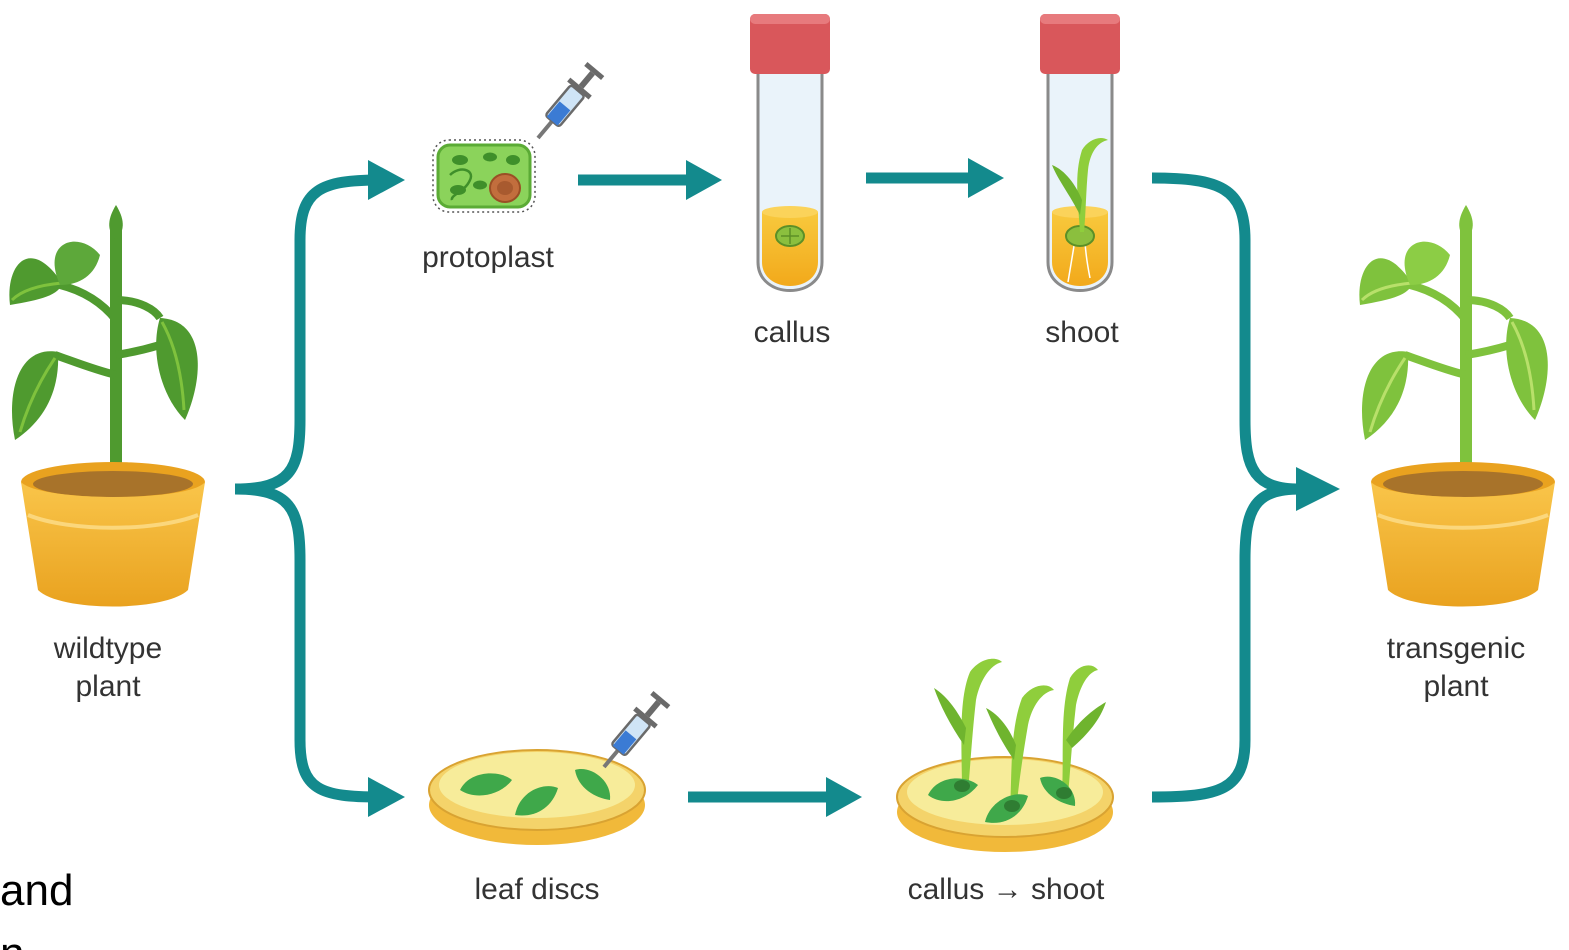  I want to click on merge-brace-lower, so click(1226, 643).